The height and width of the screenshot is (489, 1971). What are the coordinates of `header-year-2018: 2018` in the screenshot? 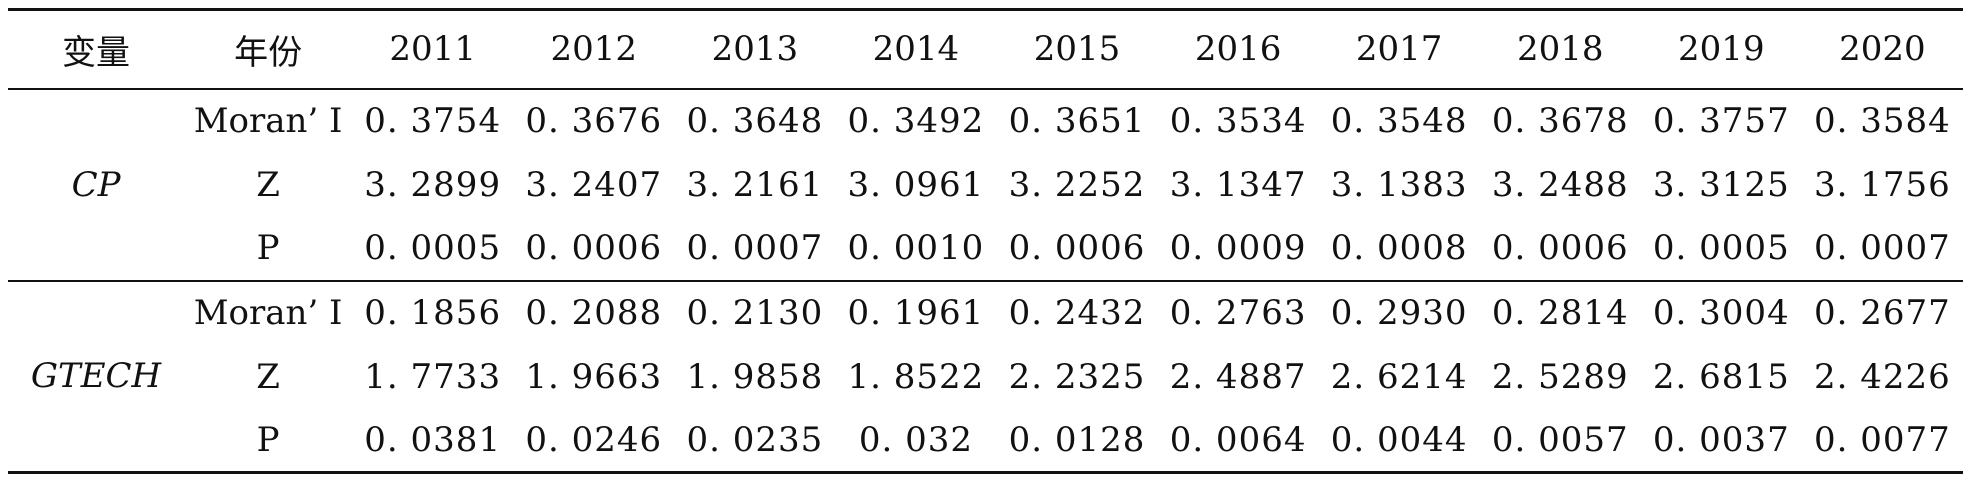 It's located at (1560, 49).